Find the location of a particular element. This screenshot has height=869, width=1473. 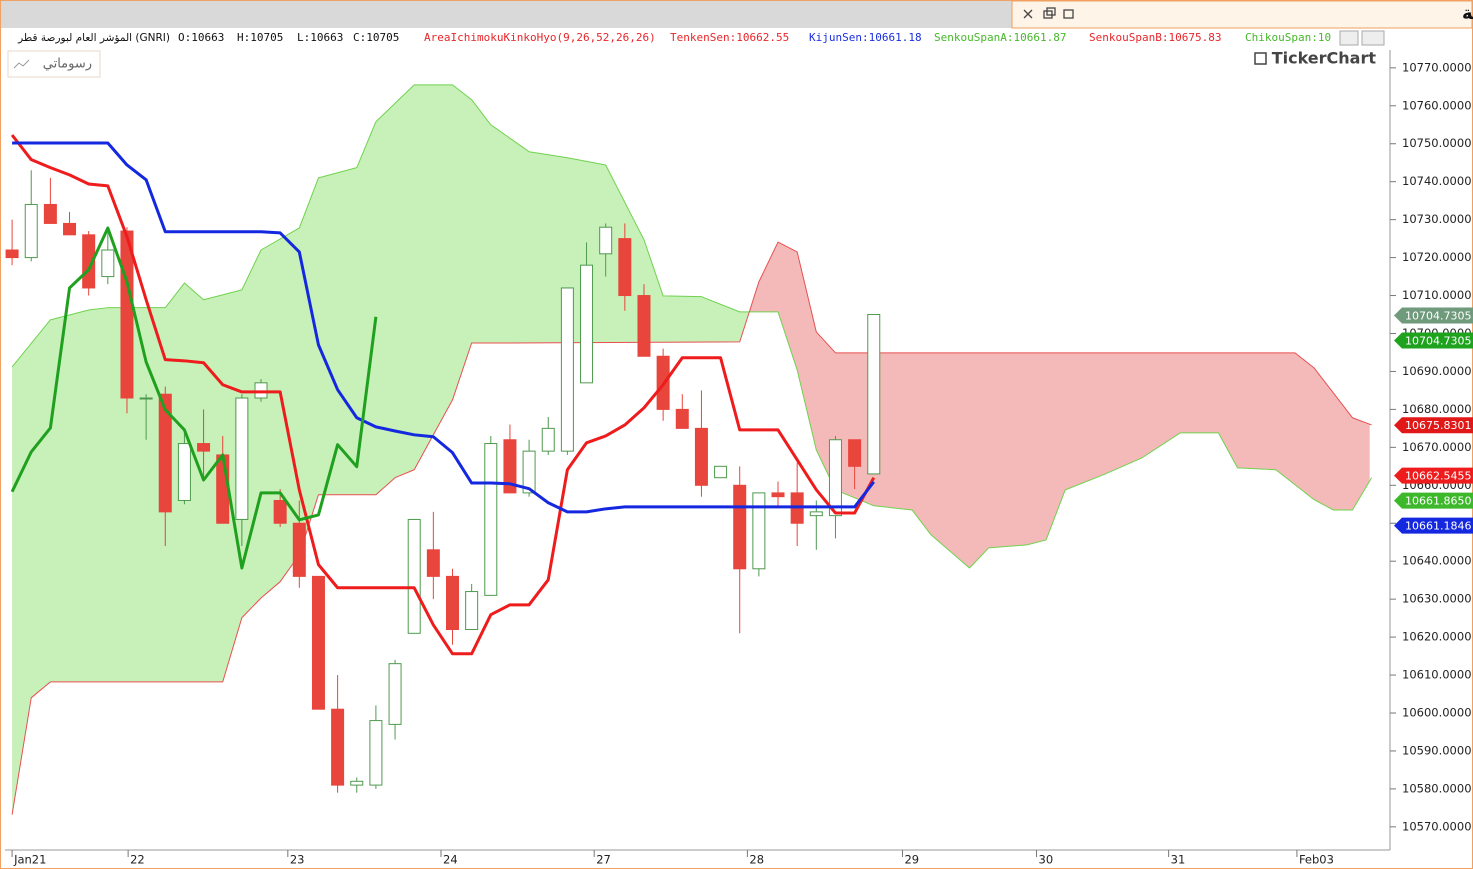

y-tick-label: 10630.0000 is located at coordinates (1437, 599).